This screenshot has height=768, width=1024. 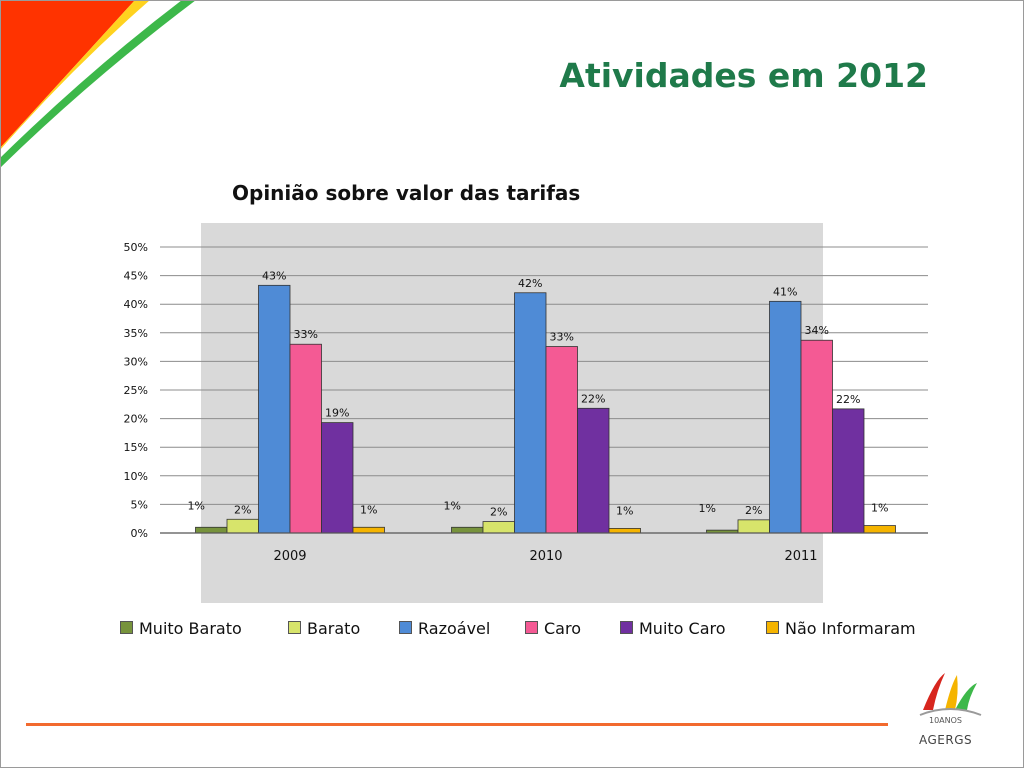 I want to click on legend-label: Muito Barato, so click(x=190, y=628).